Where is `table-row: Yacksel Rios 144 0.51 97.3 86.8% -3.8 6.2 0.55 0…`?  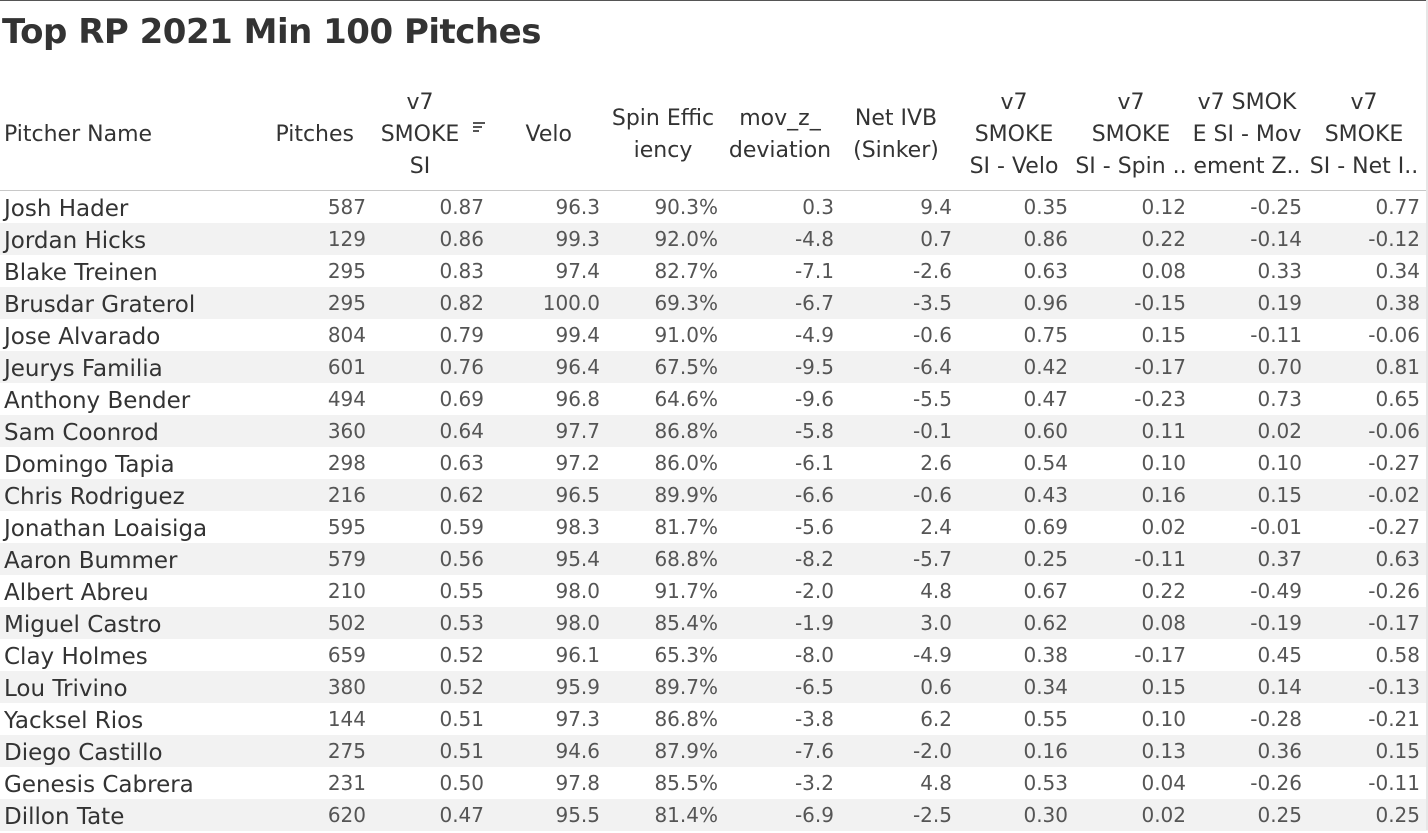
table-row: Yacksel Rios 144 0.51 97.3 86.8% -3.8 6.2 0.55 0… is located at coordinates (714, 719).